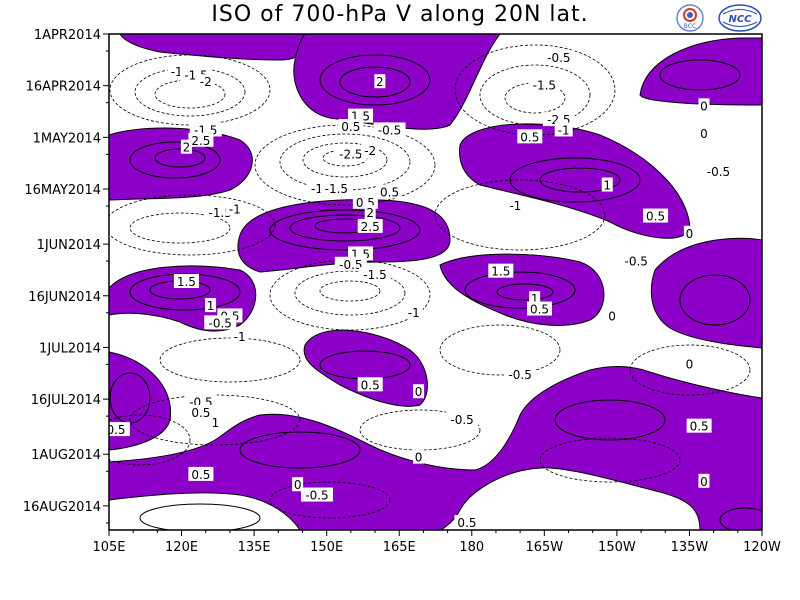 The width and height of the screenshot is (800, 600). I want to click on x-axis: 105E 120E 135E 150E 165E 180 165W 150W 135W 120W, so click(436, 542).